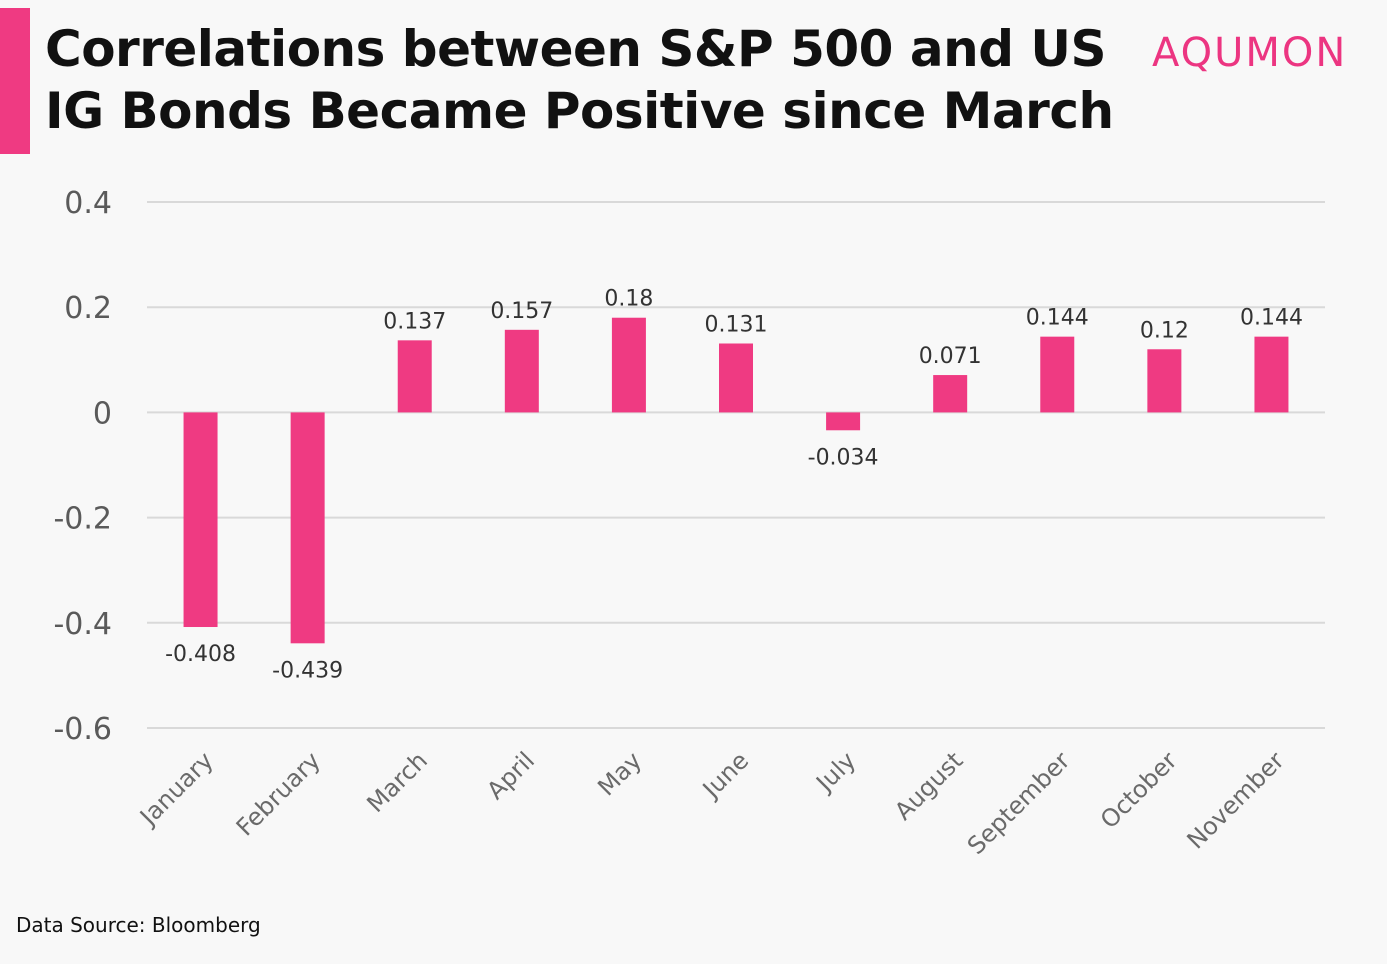 This screenshot has width=1387, height=964. What do you see at coordinates (138, 925) in the screenshot?
I see `data-source-note: Data Source: Bloomberg` at bounding box center [138, 925].